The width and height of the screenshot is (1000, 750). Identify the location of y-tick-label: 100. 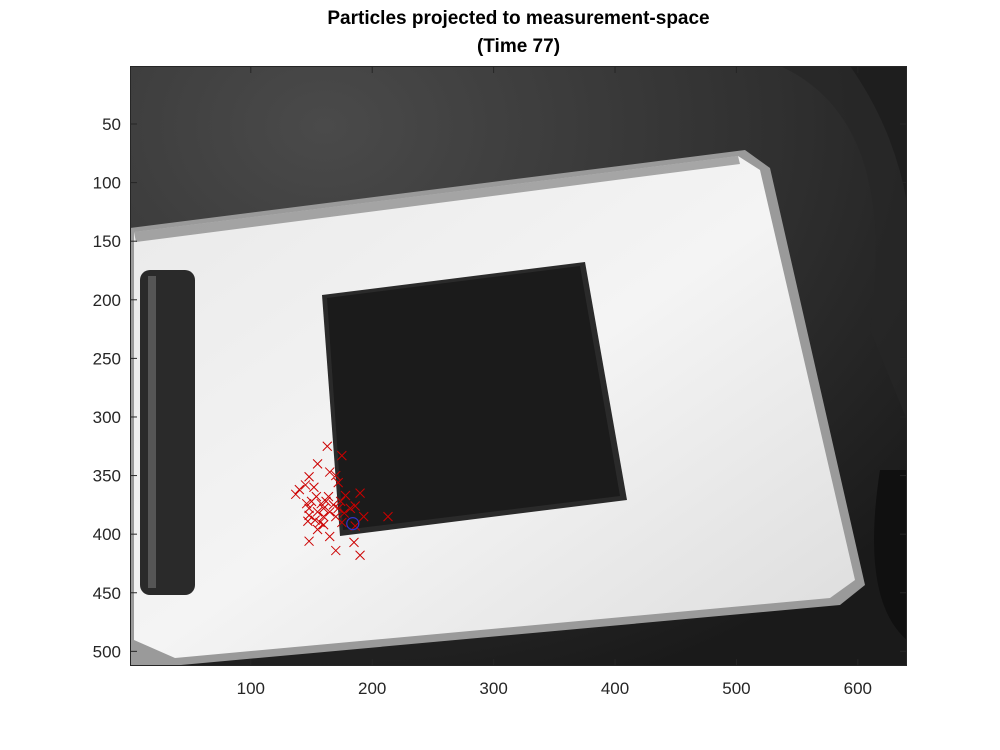
(107, 183).